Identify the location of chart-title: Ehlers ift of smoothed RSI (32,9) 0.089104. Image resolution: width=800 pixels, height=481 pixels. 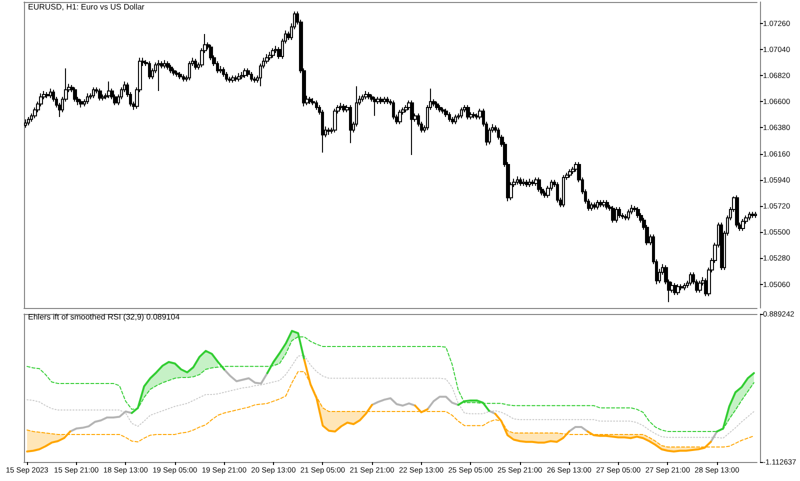
(104, 317).